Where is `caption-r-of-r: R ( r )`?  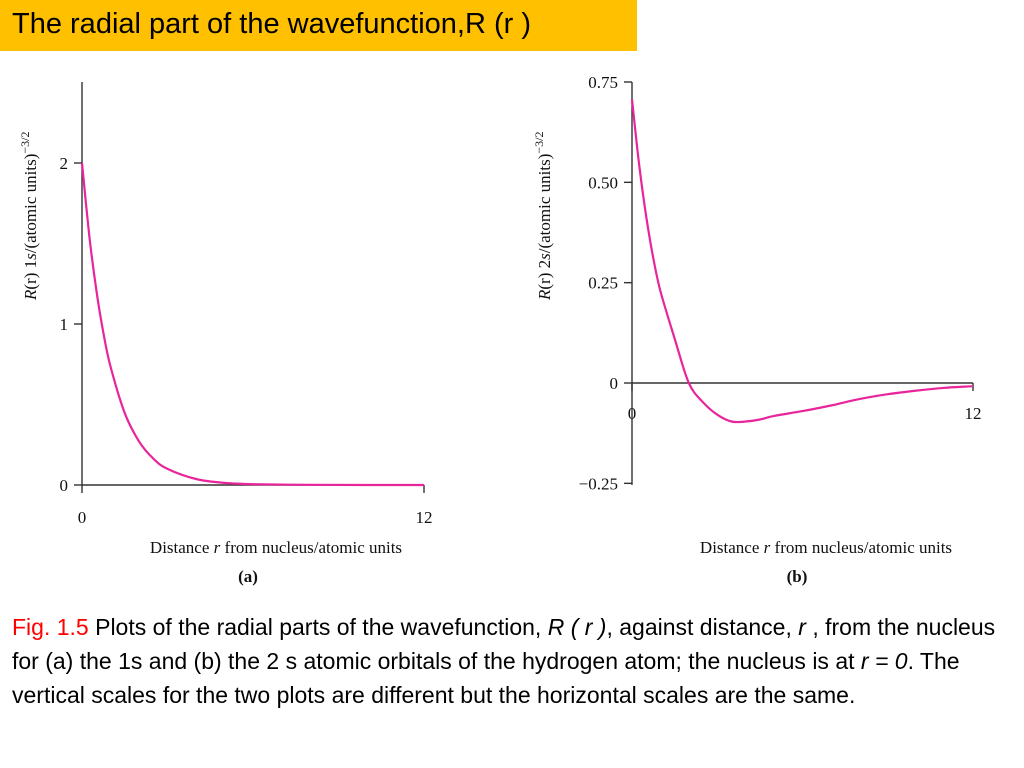
caption-r-of-r: R ( r ) is located at coordinates (577, 627).